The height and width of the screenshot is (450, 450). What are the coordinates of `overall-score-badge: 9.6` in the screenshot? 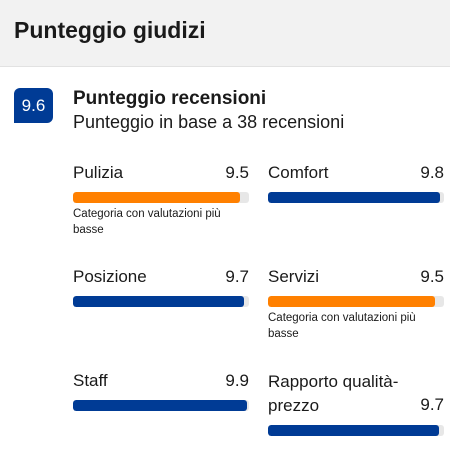 It's located at (33, 105).